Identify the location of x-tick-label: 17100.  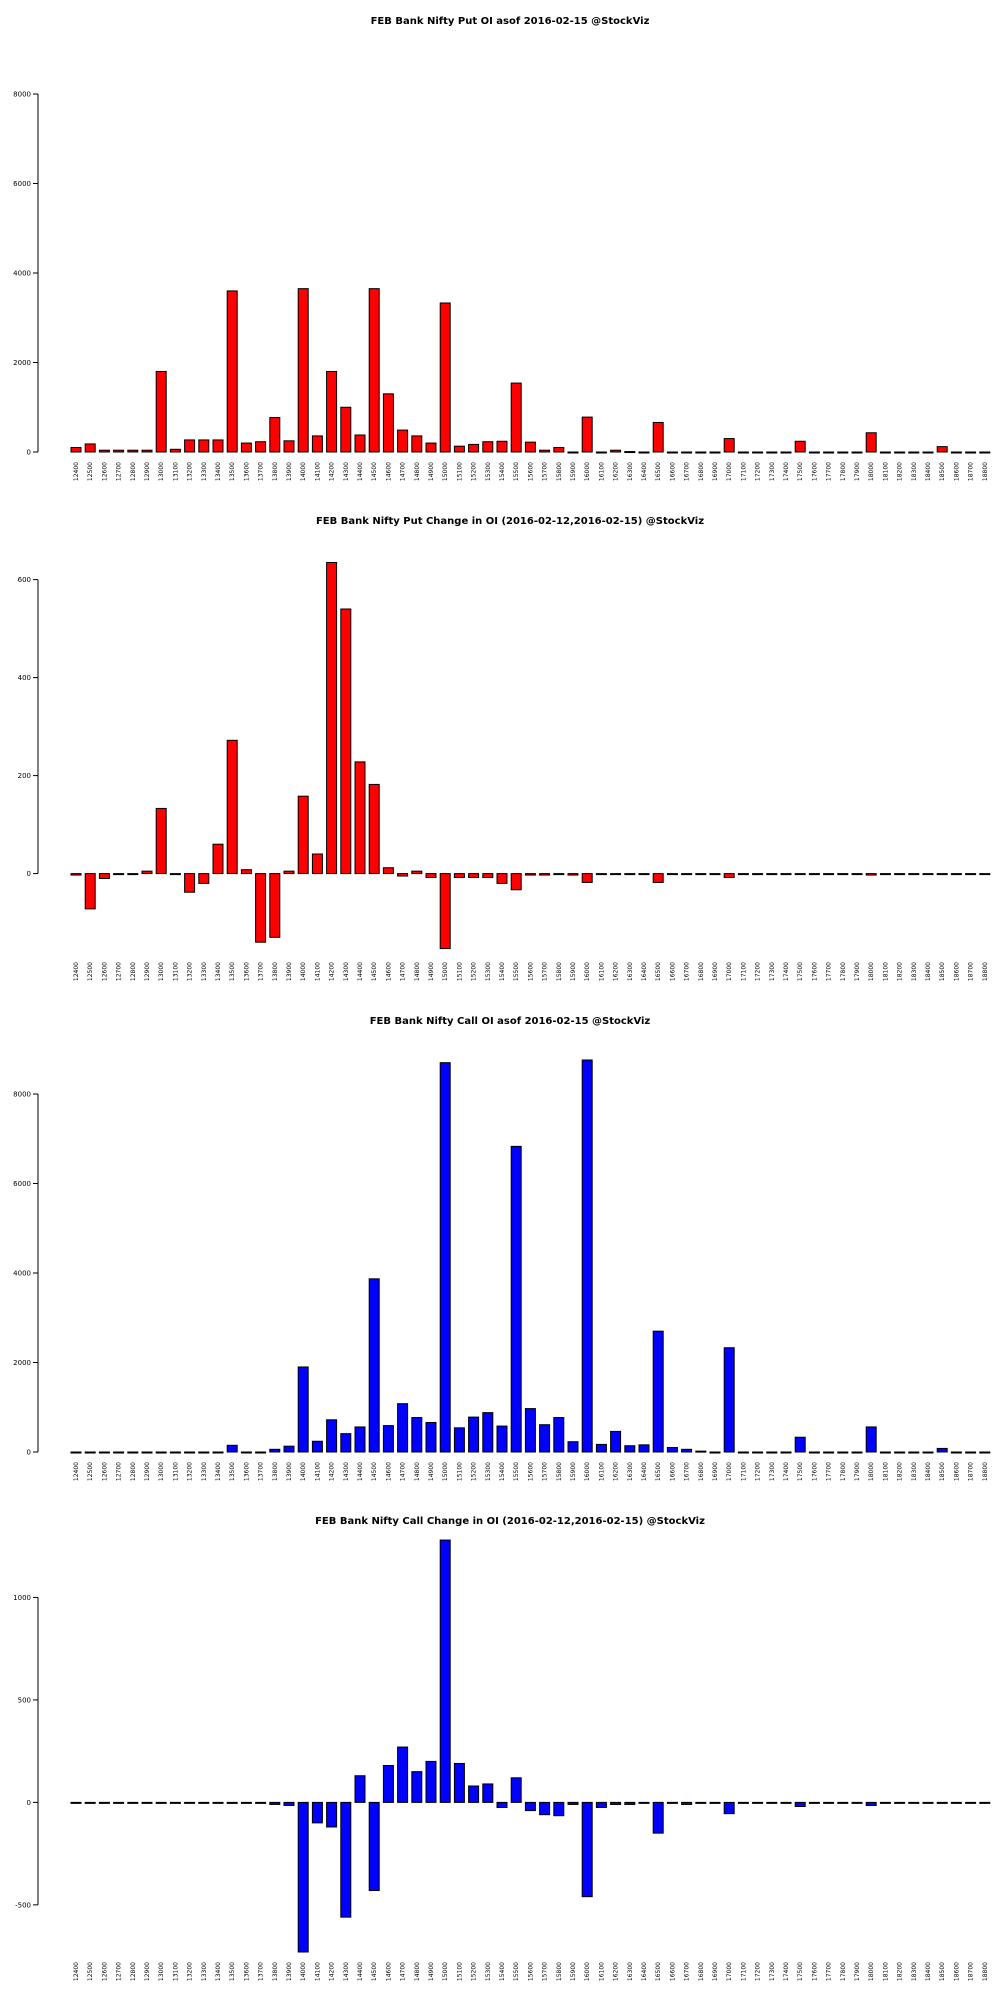
(743, 1471).